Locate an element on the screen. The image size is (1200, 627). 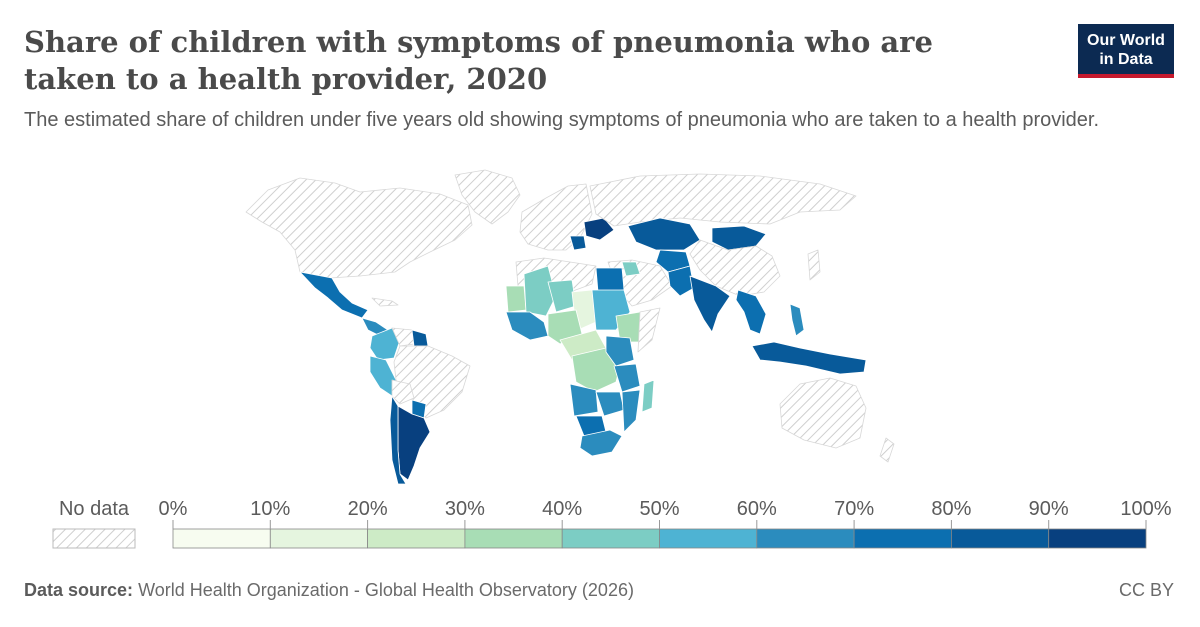
region-balkans is located at coordinates (578, 243).